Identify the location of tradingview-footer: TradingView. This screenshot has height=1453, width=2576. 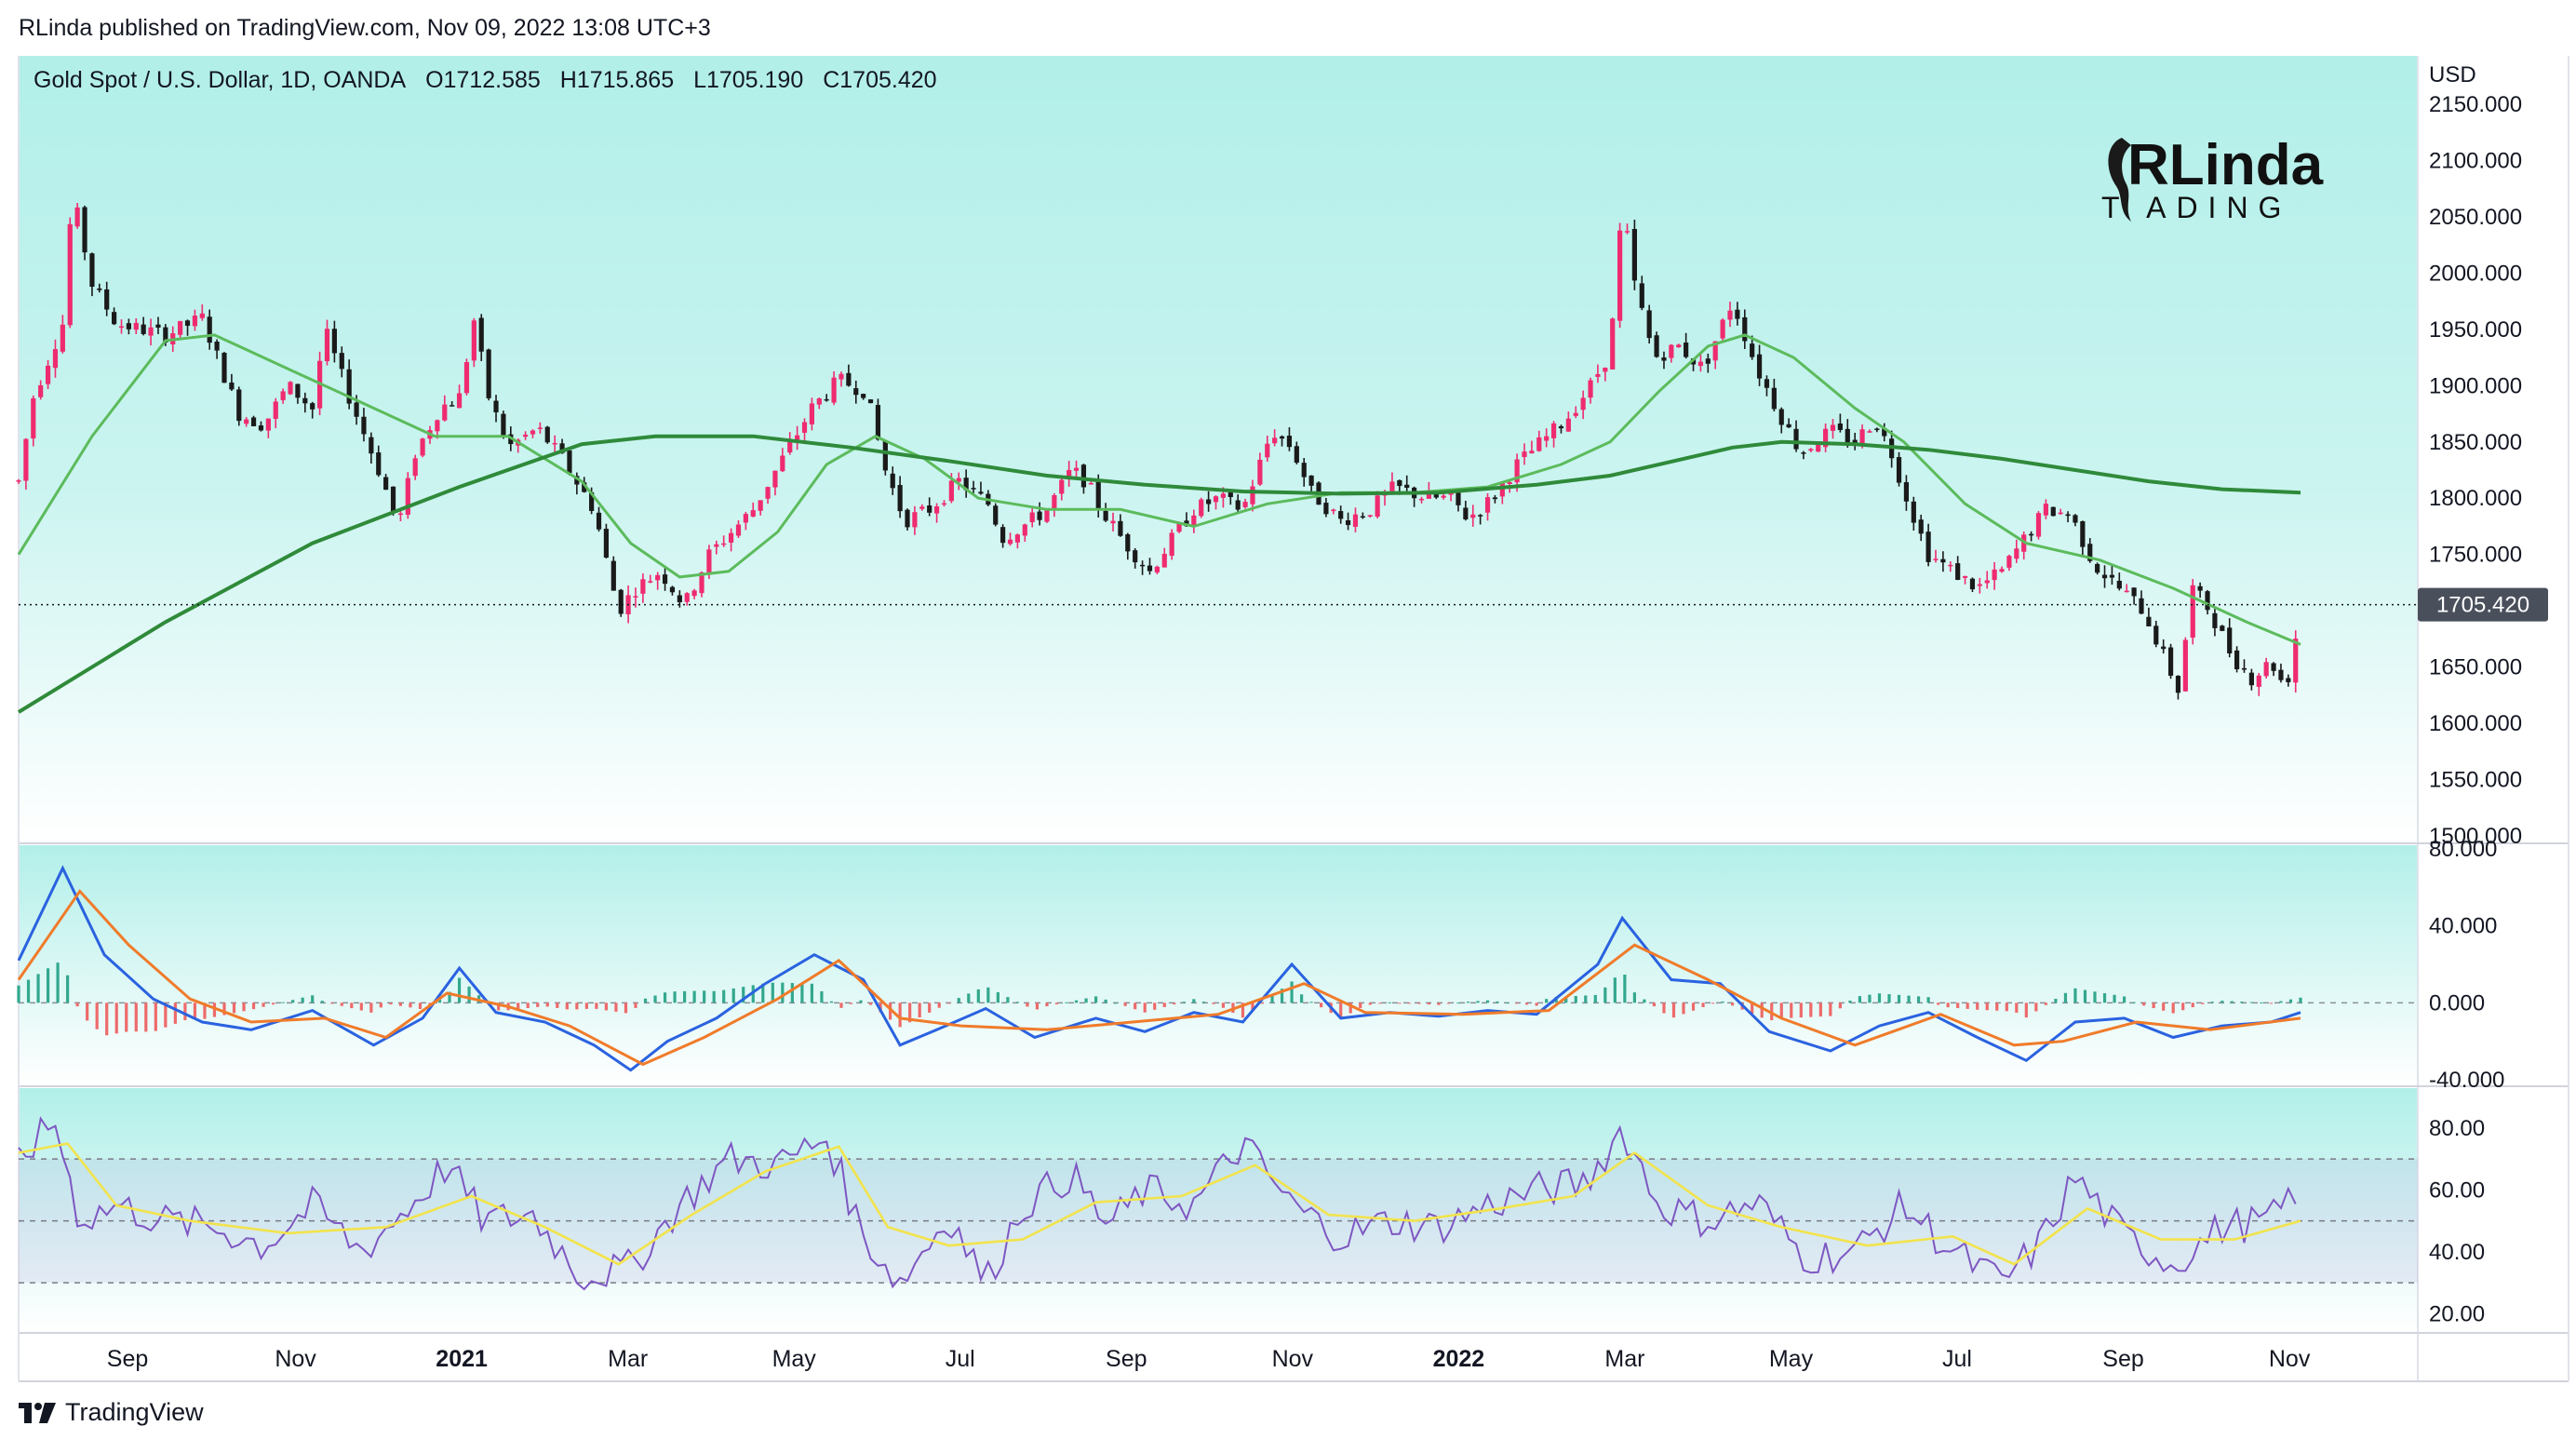
(111, 1412).